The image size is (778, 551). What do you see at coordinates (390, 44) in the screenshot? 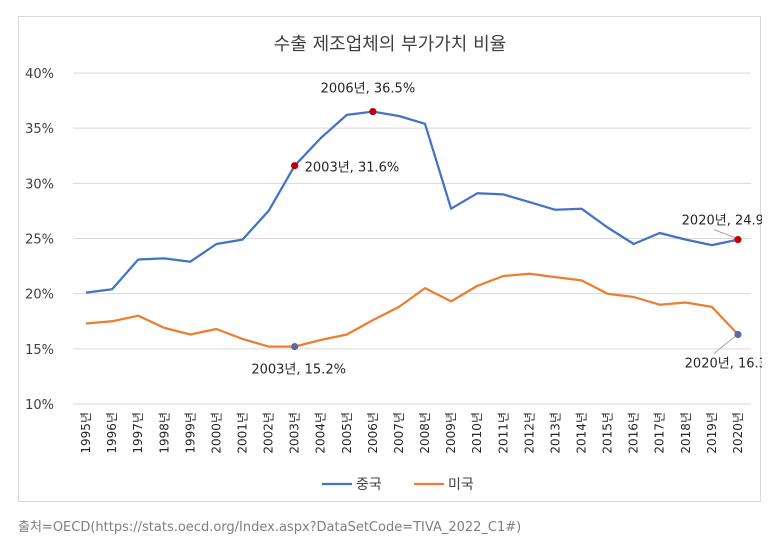
I see `chart-title: 수출 제조업체의 부가가치 비율` at bounding box center [390, 44].